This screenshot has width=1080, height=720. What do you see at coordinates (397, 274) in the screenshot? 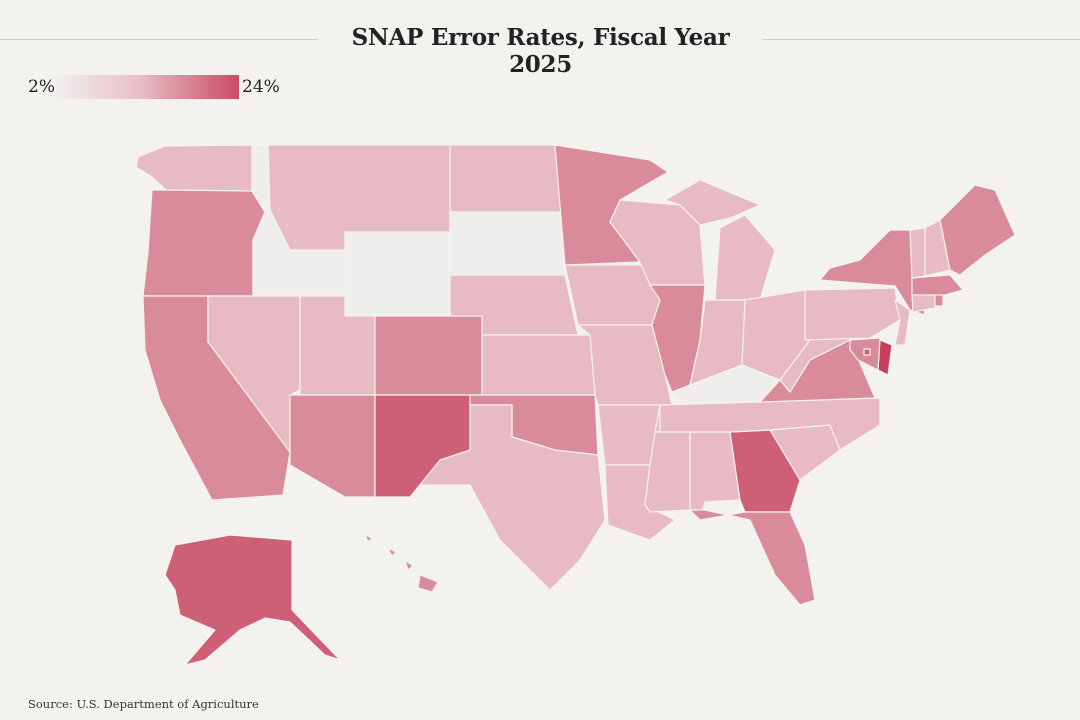
I see `state-wyoming` at bounding box center [397, 274].